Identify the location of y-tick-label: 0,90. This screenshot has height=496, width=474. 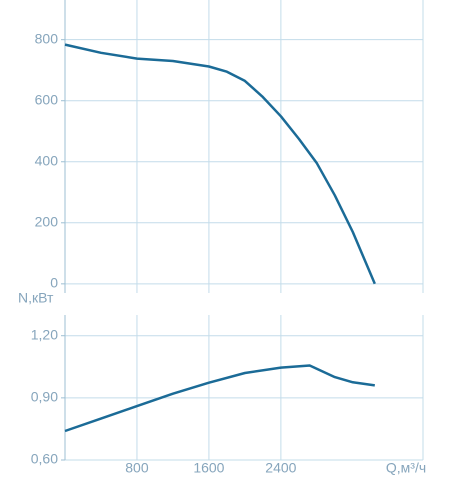
(44, 397).